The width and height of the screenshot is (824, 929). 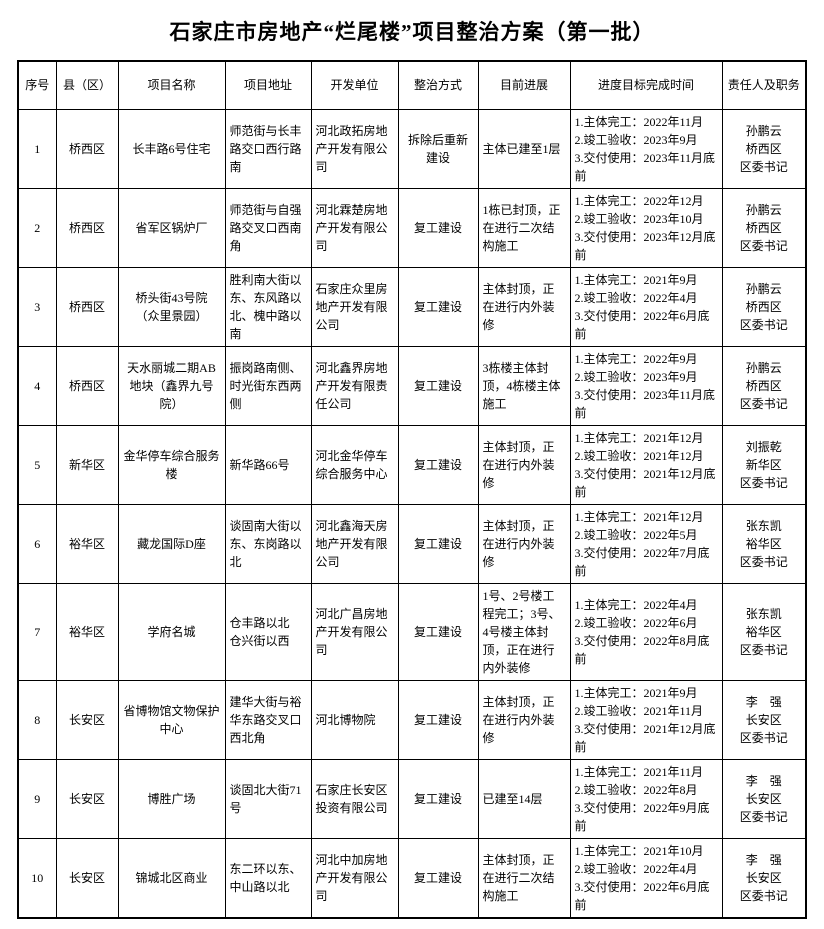 I want to click on cell-method: 拆除后重新建设, so click(x=438, y=148).